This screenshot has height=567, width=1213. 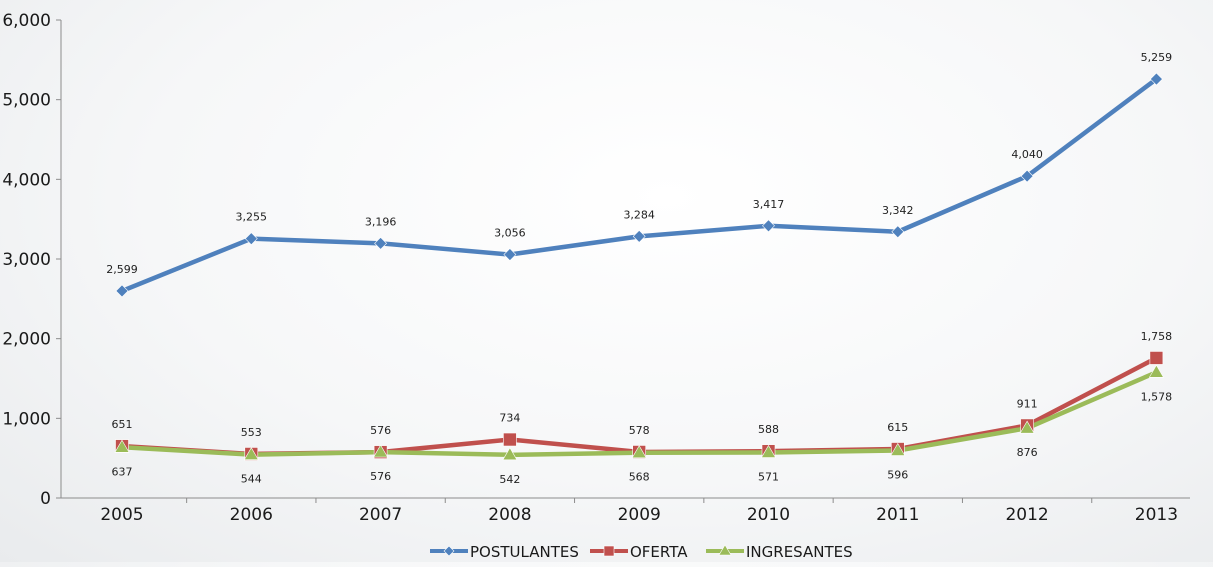 What do you see at coordinates (768, 429) in the screenshot?
I see `data-label-oferta: 588` at bounding box center [768, 429].